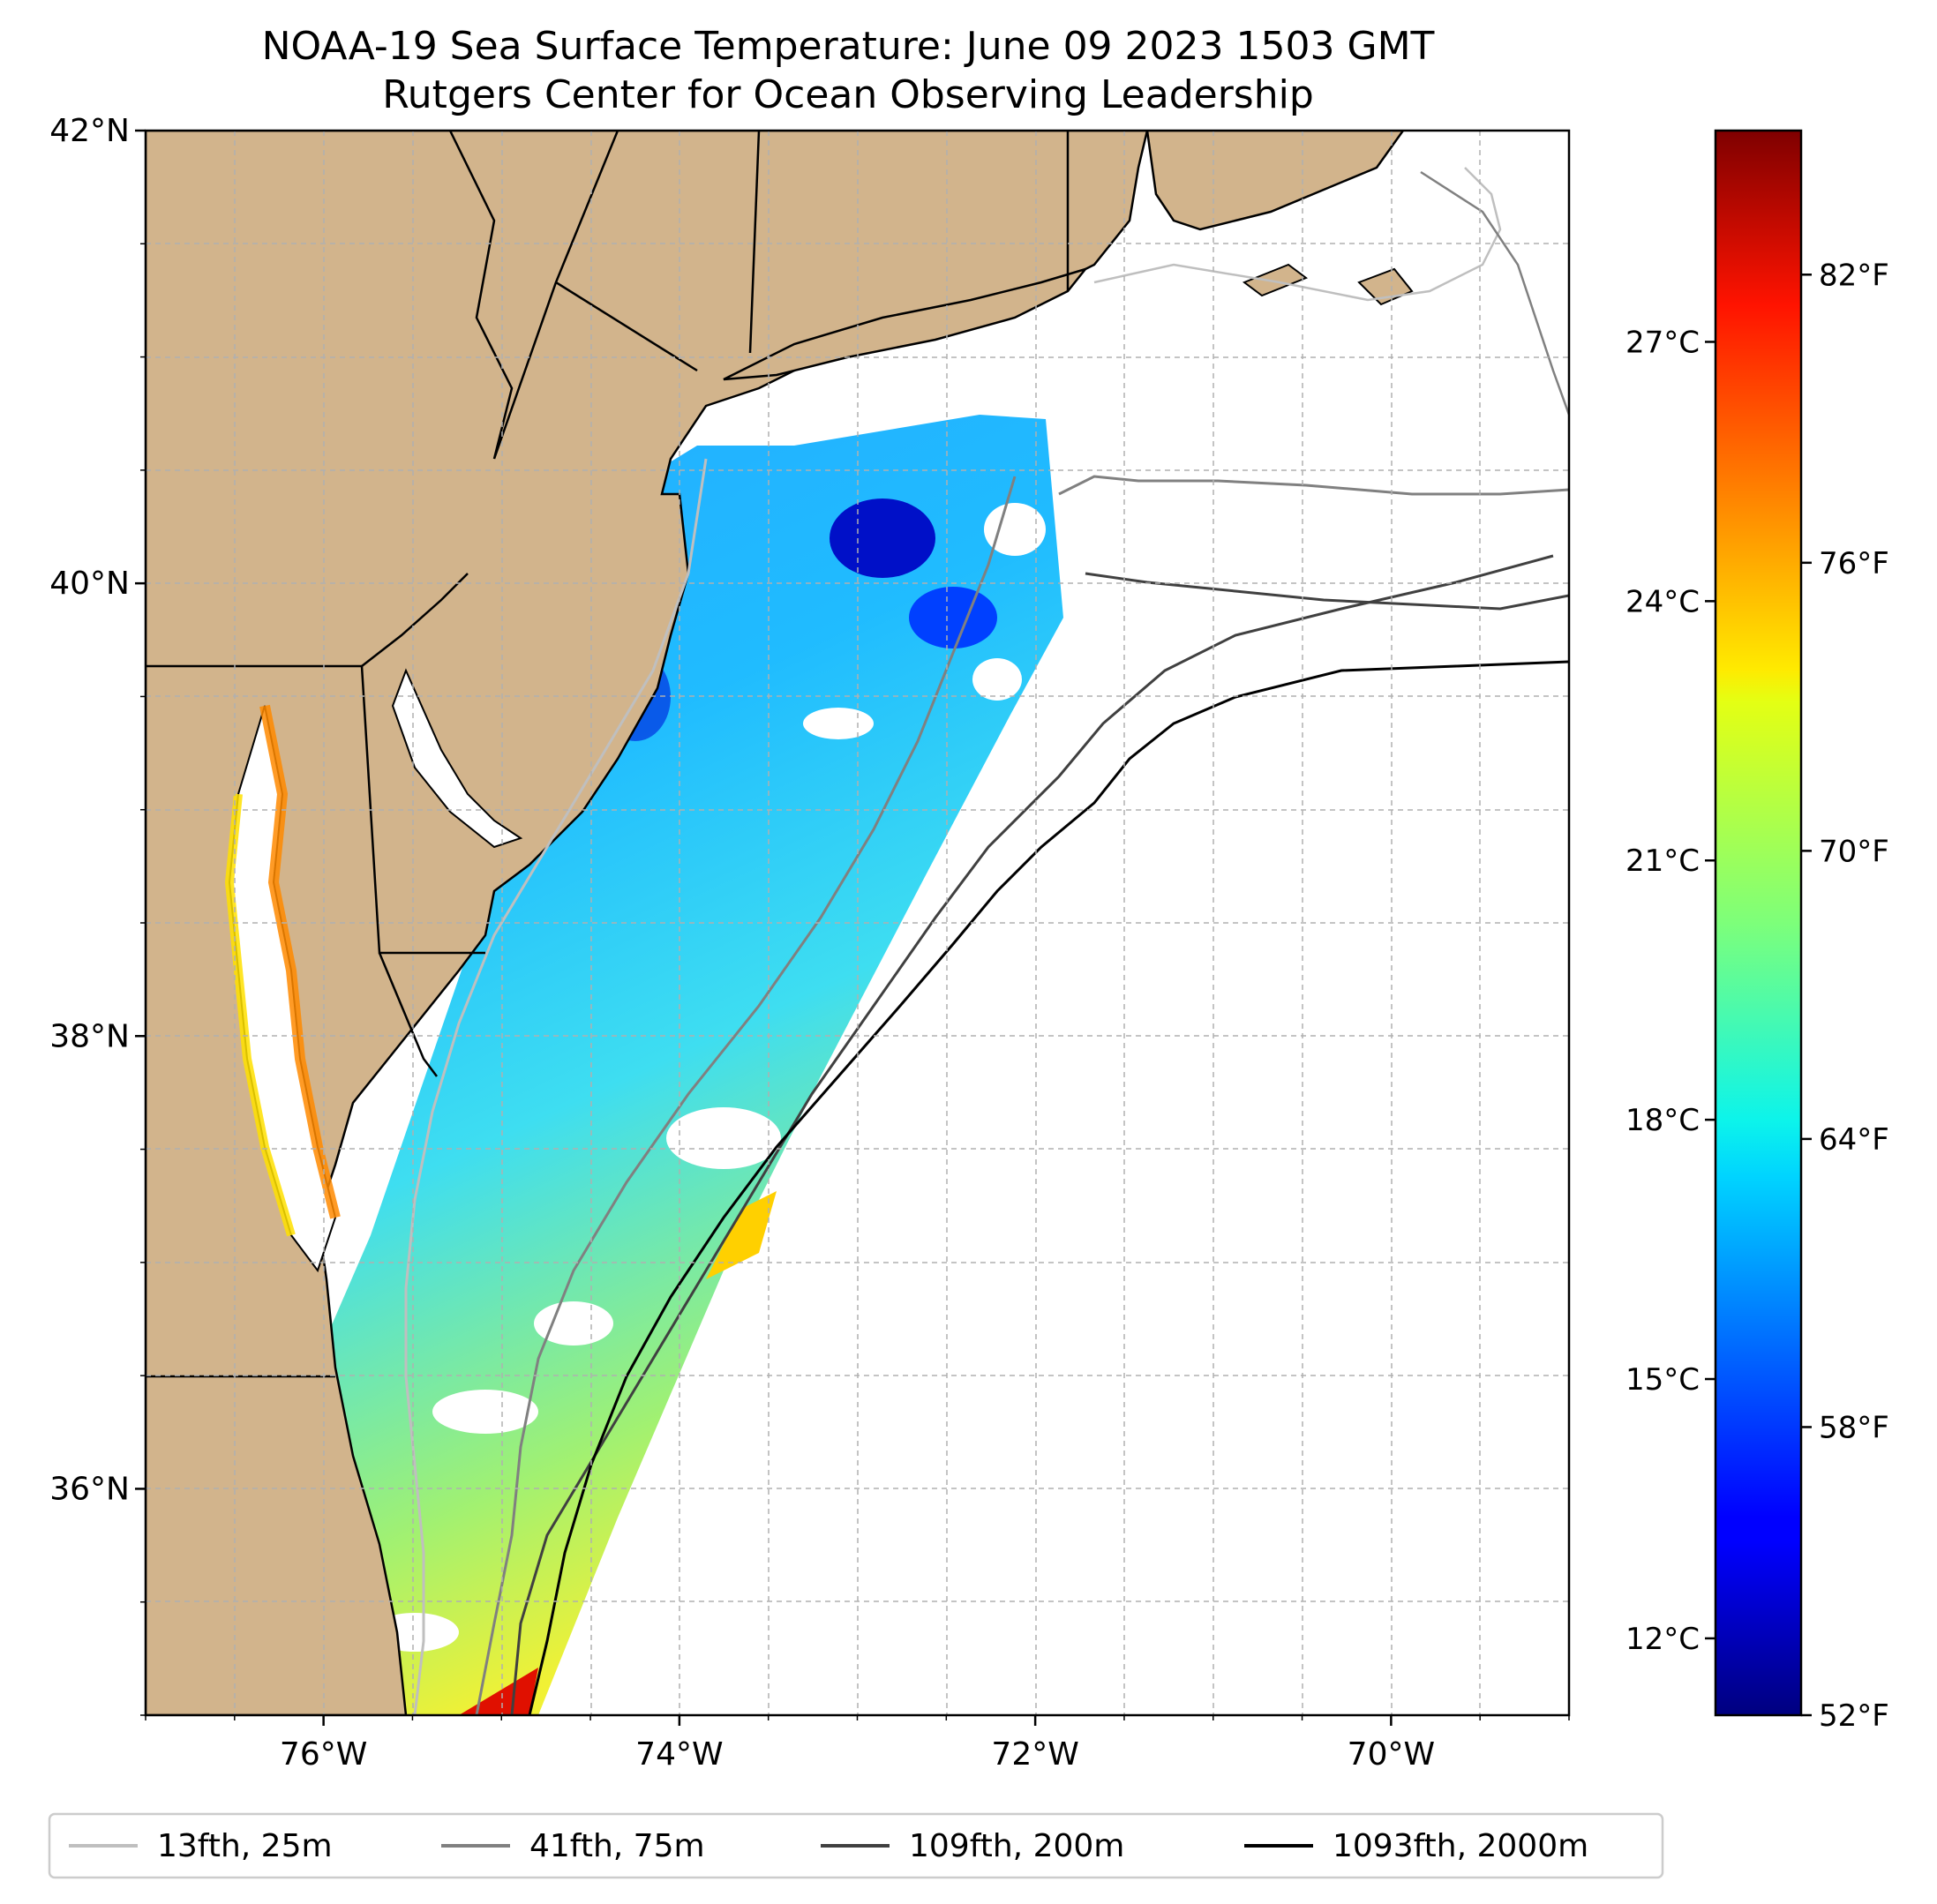  Describe the element at coordinates (90, 1489) in the screenshot. I see `lat-tick-label: 36°N` at that location.